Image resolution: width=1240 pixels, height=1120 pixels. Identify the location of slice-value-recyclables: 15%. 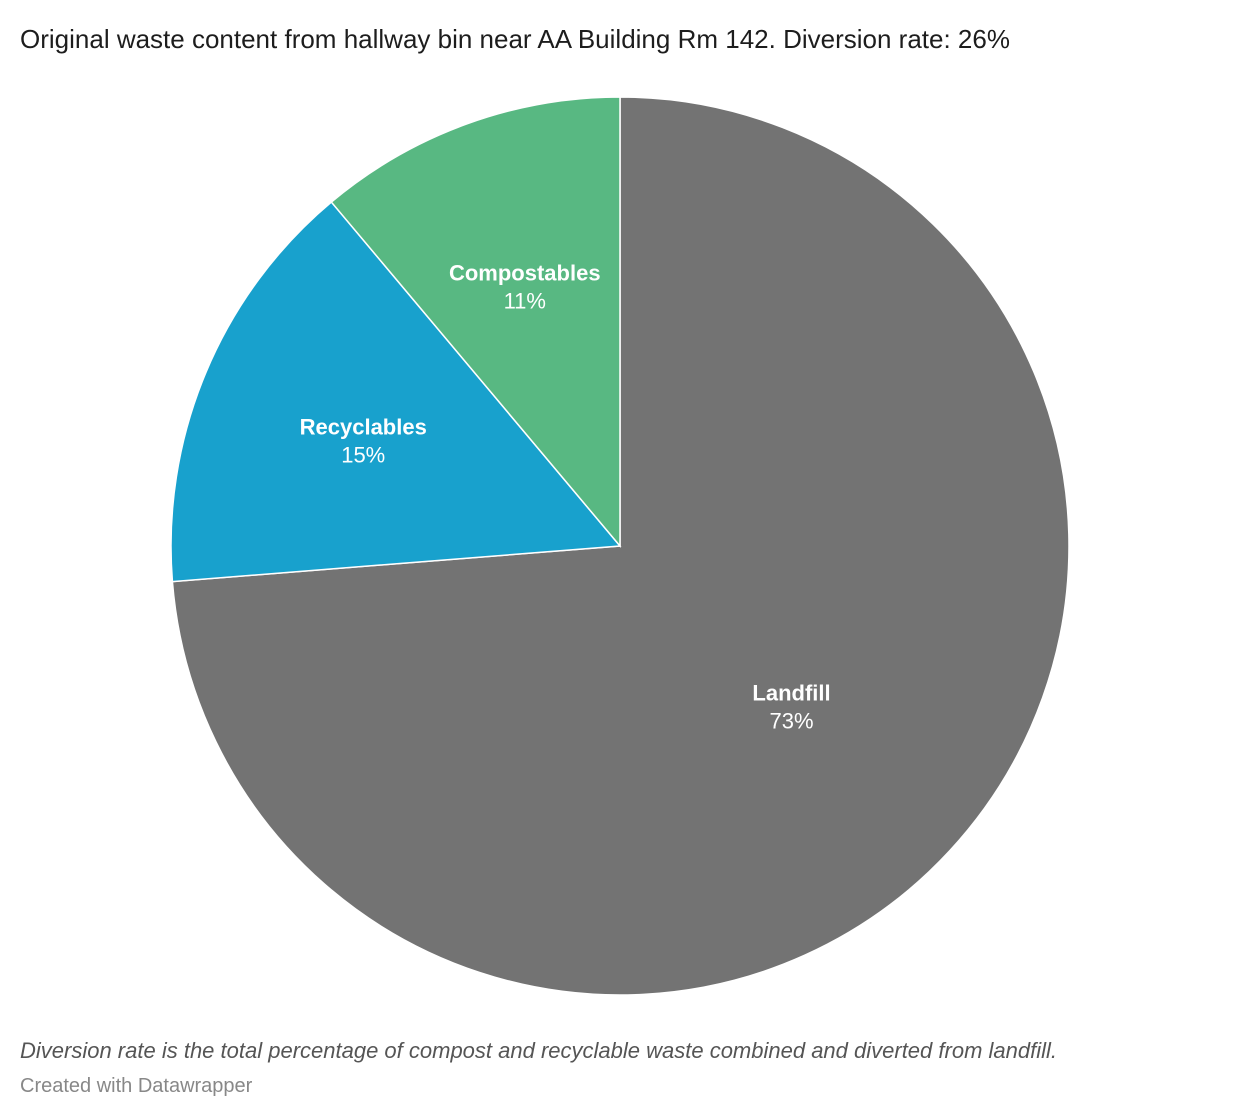
(363, 454).